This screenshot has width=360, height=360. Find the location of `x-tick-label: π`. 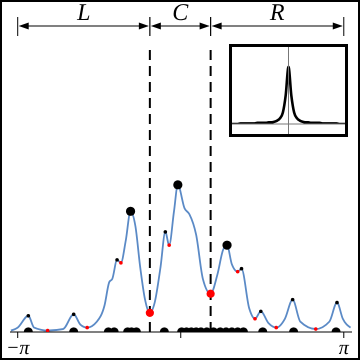

x-tick-label: π is located at coordinates (344, 348).